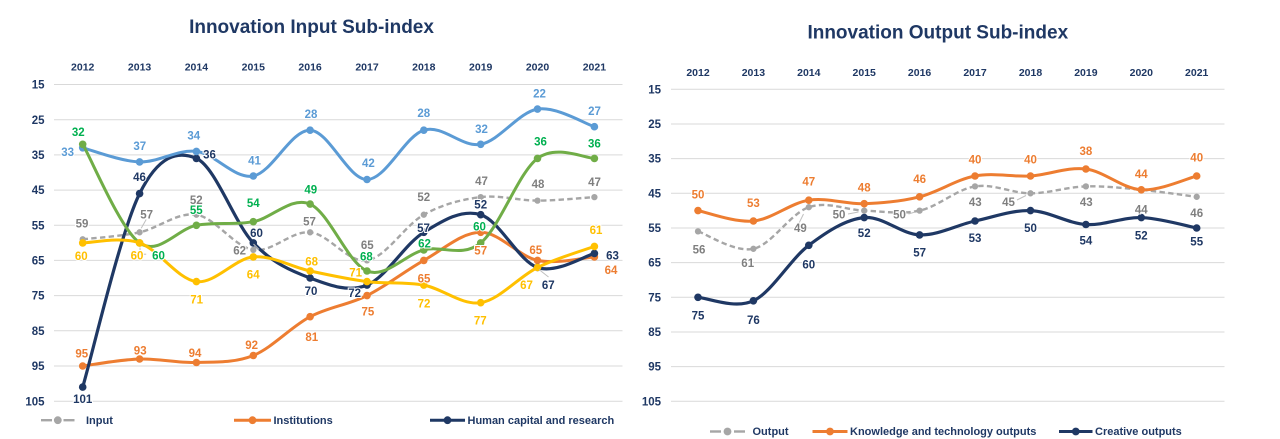  Describe the element at coordinates (254, 162) in the screenshot. I see `svg-text: 41` at that location.